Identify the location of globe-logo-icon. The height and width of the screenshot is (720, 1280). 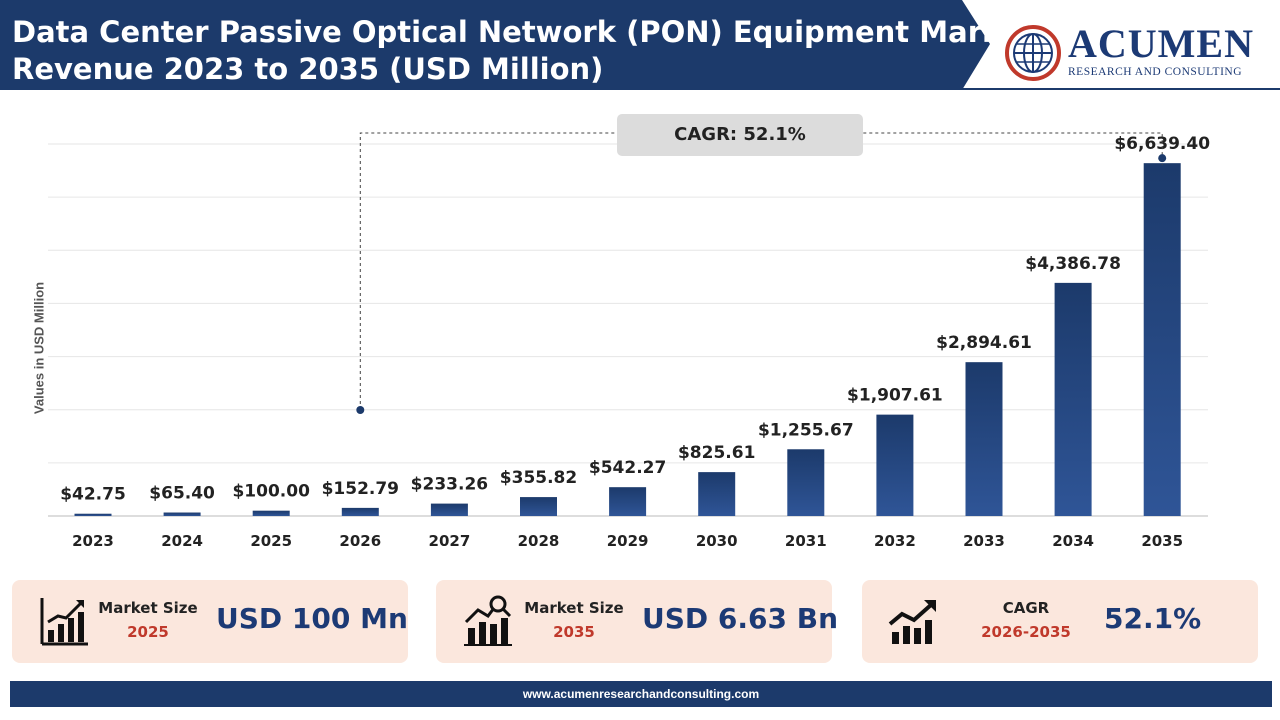
(1033, 53).